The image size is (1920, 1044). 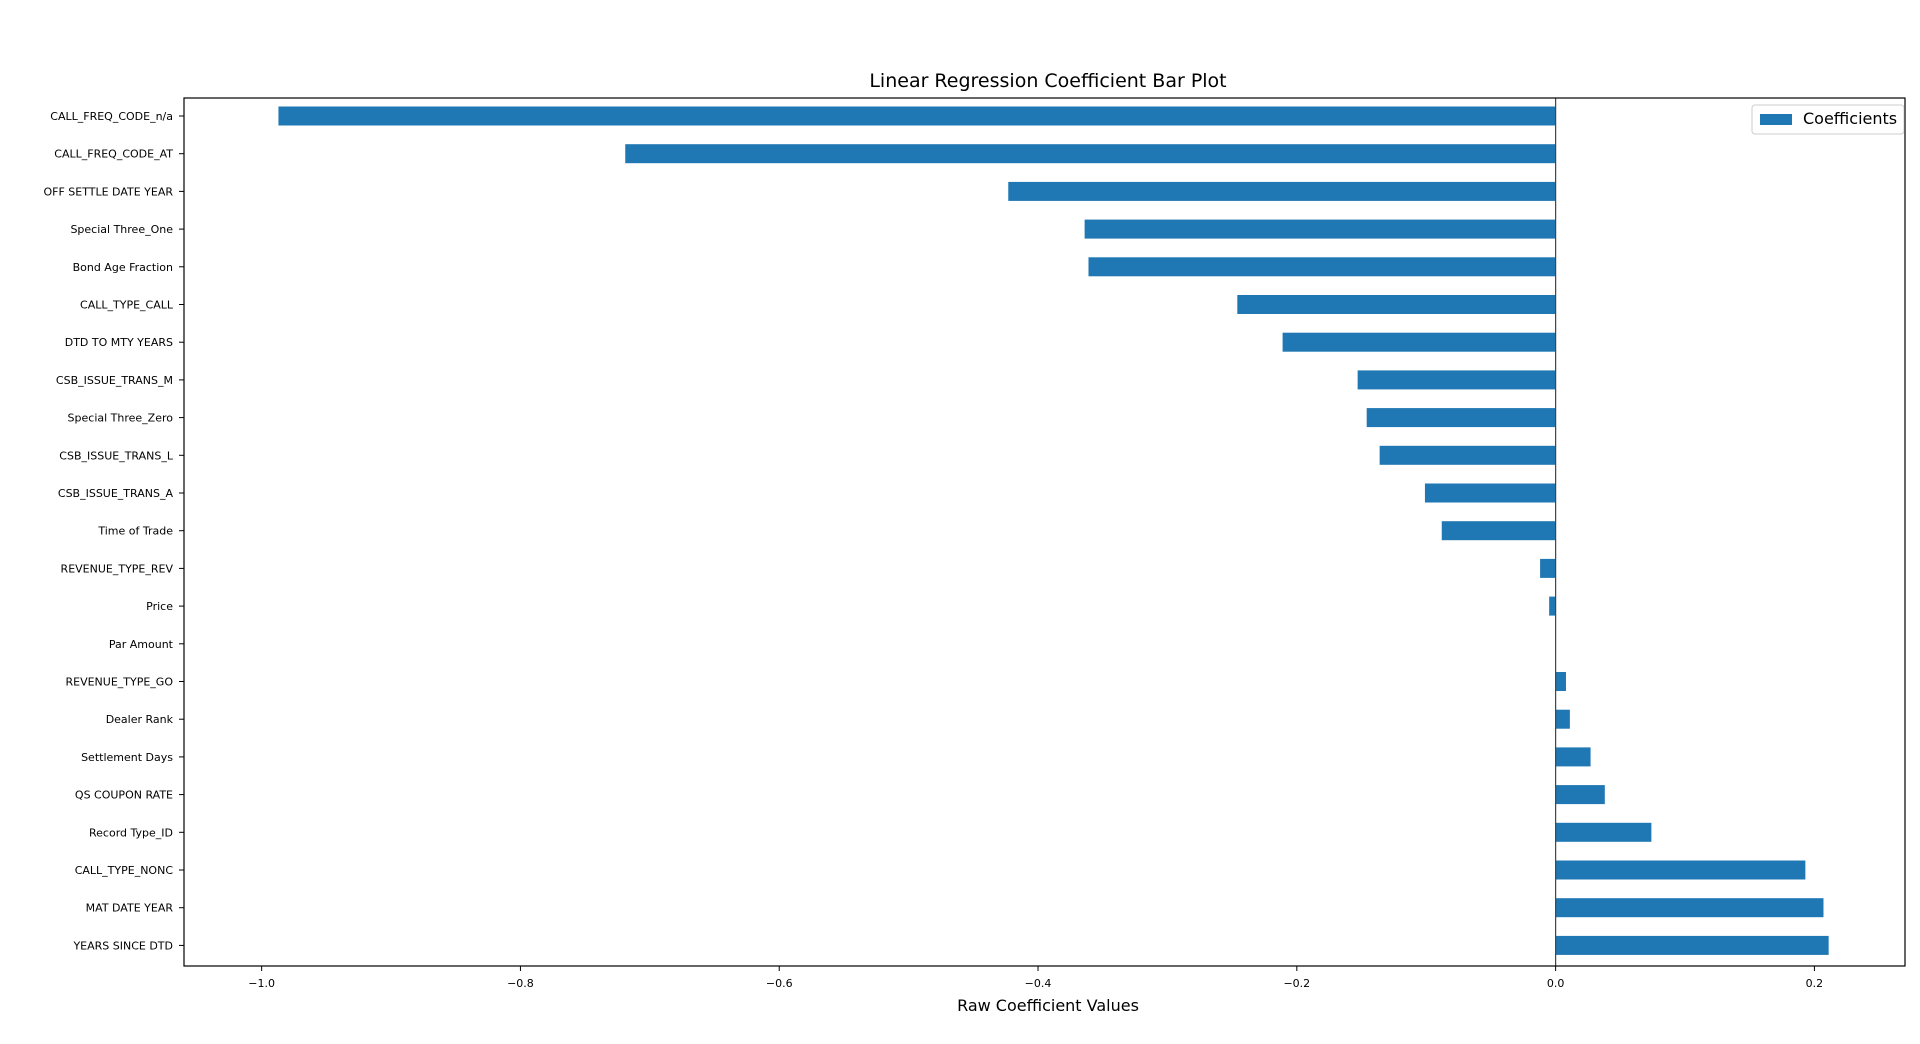 What do you see at coordinates (1048, 1005) in the screenshot?
I see `x-axis-label: Raw Coefficient Values` at bounding box center [1048, 1005].